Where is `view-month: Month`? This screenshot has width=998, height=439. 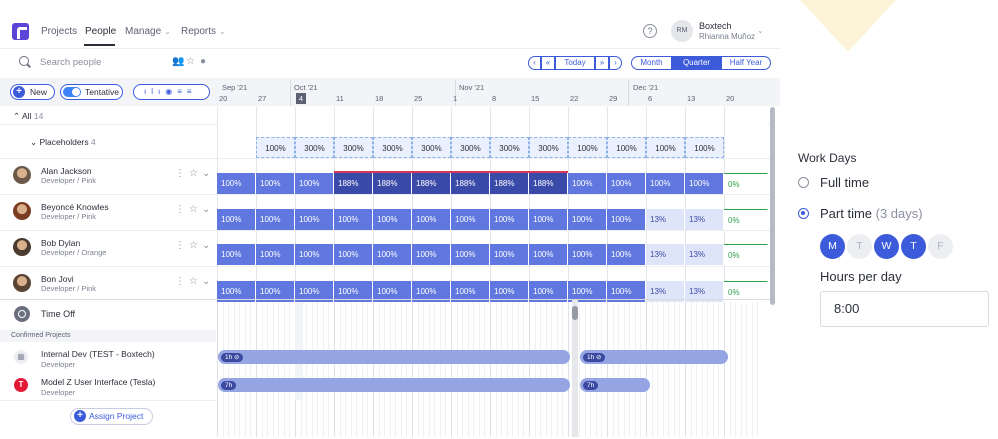 view-month: Month is located at coordinates (651, 63).